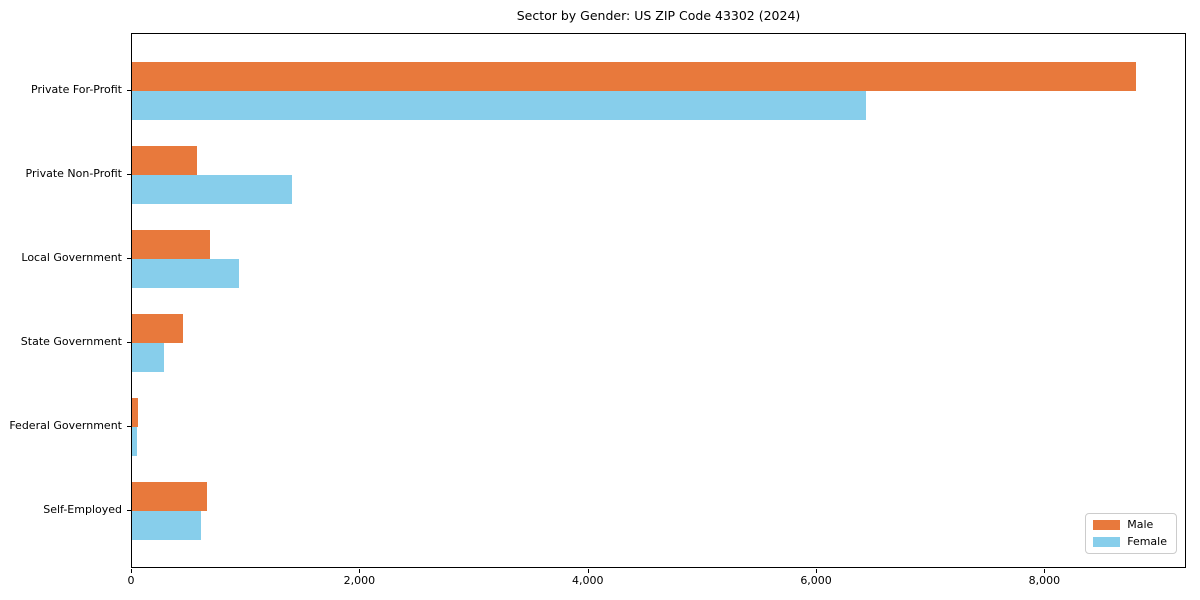  What do you see at coordinates (71, 257) in the screenshot?
I see `category-label: Local Government` at bounding box center [71, 257].